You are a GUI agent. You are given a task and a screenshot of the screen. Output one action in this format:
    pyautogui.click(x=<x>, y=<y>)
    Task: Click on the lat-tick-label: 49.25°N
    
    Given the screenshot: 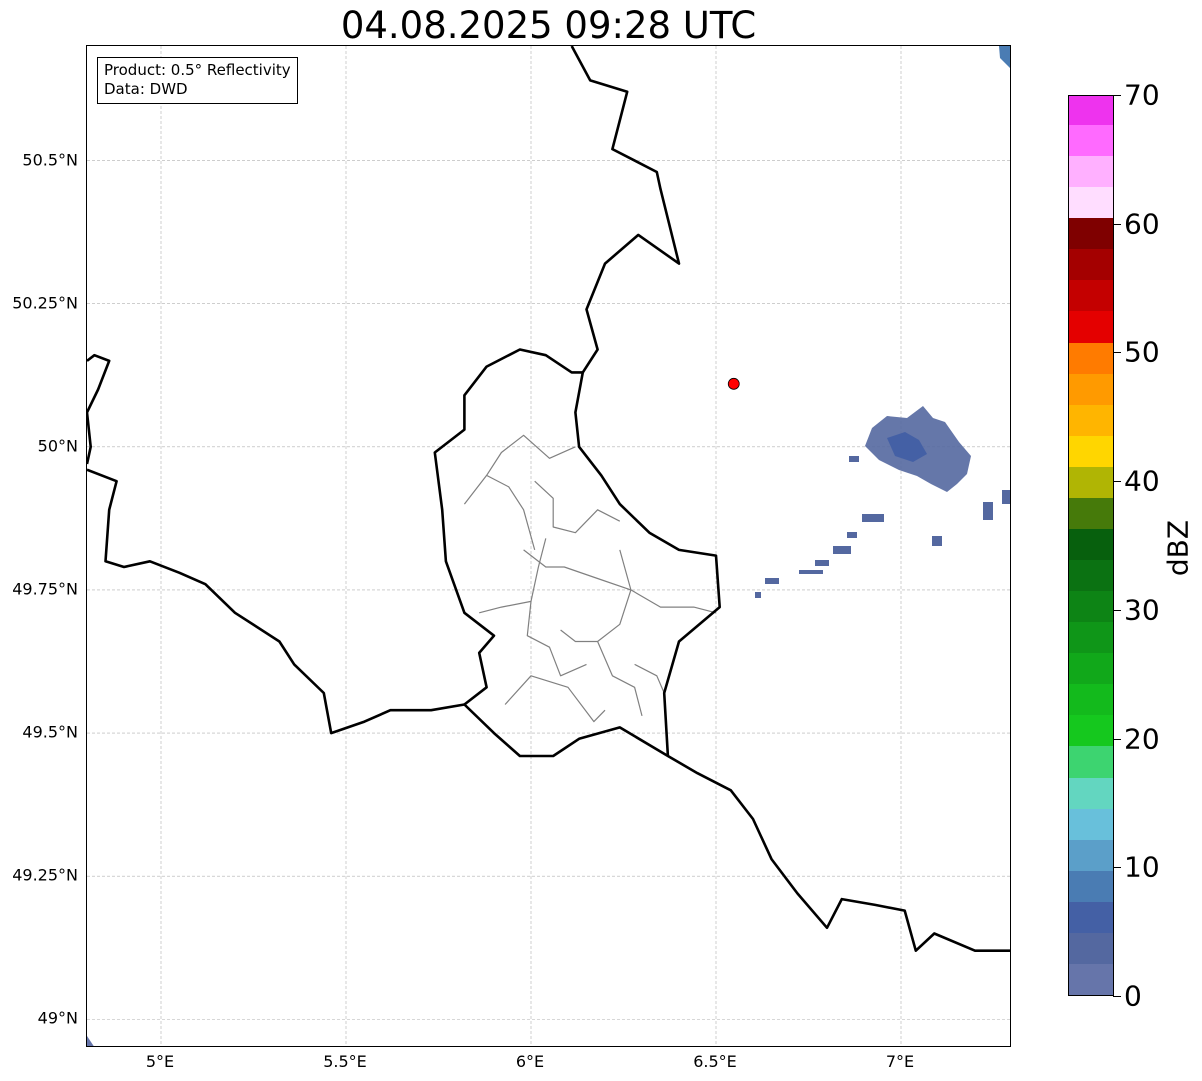 What is the action you would take?
    pyautogui.click(x=45, y=875)
    